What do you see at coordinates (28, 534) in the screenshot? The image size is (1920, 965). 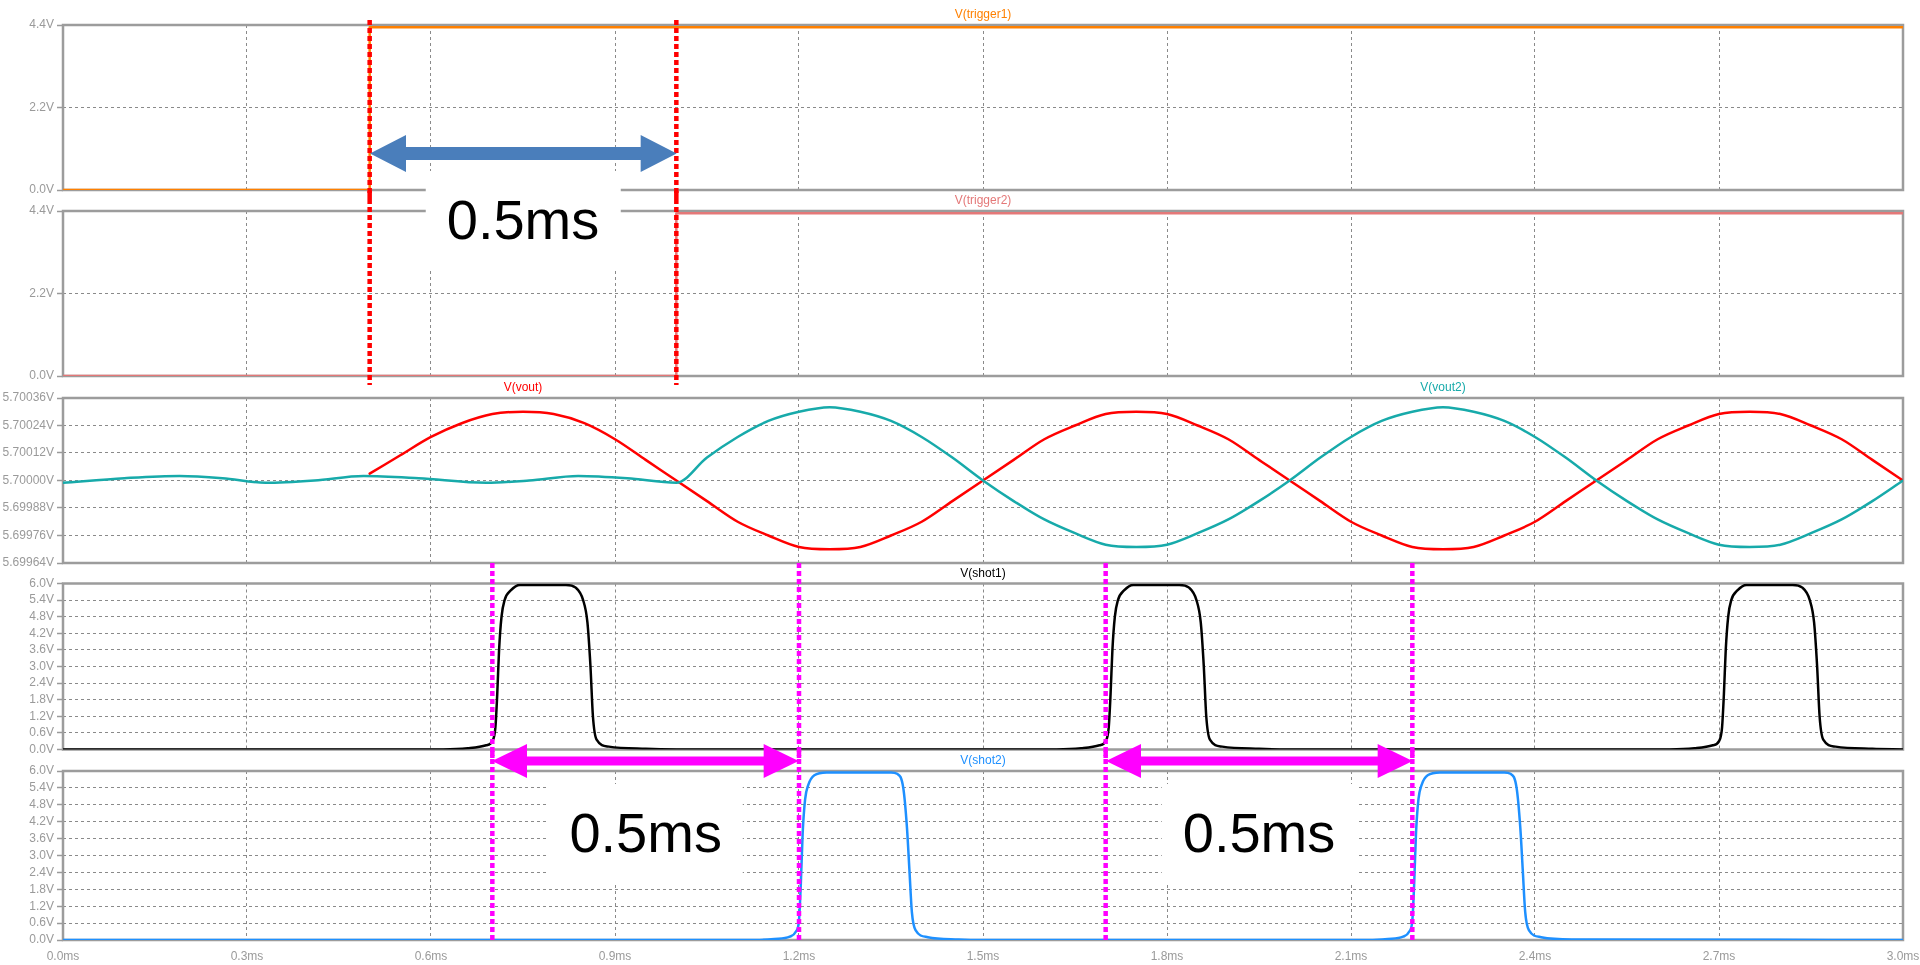 I see `y-tick-label: 5.69976V` at bounding box center [28, 534].